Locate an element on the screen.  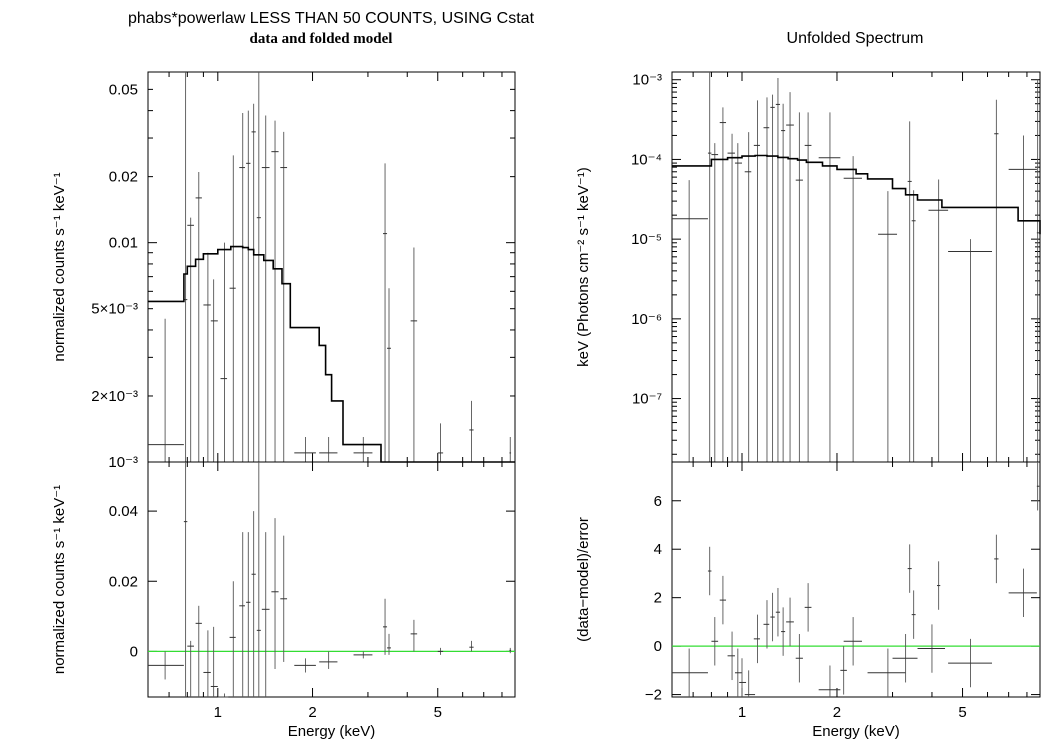
panel-bottom-left-x-tick-label: 5 is located at coordinates (438, 712).